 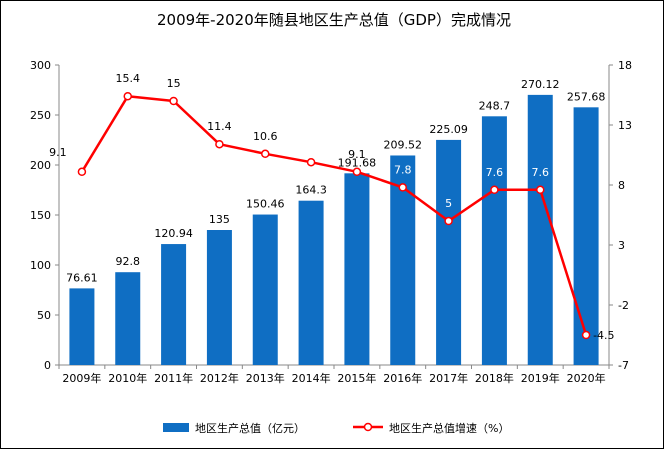 What do you see at coordinates (47, 365) in the screenshot?
I see `y-left-tick-label: 0` at bounding box center [47, 365].